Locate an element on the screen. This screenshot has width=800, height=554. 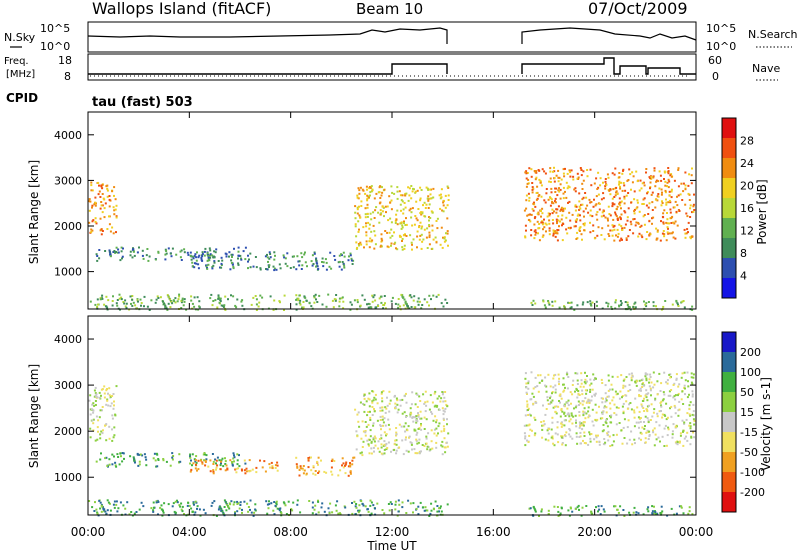
date-title: 07/Oct/2009 is located at coordinates (638, 9).